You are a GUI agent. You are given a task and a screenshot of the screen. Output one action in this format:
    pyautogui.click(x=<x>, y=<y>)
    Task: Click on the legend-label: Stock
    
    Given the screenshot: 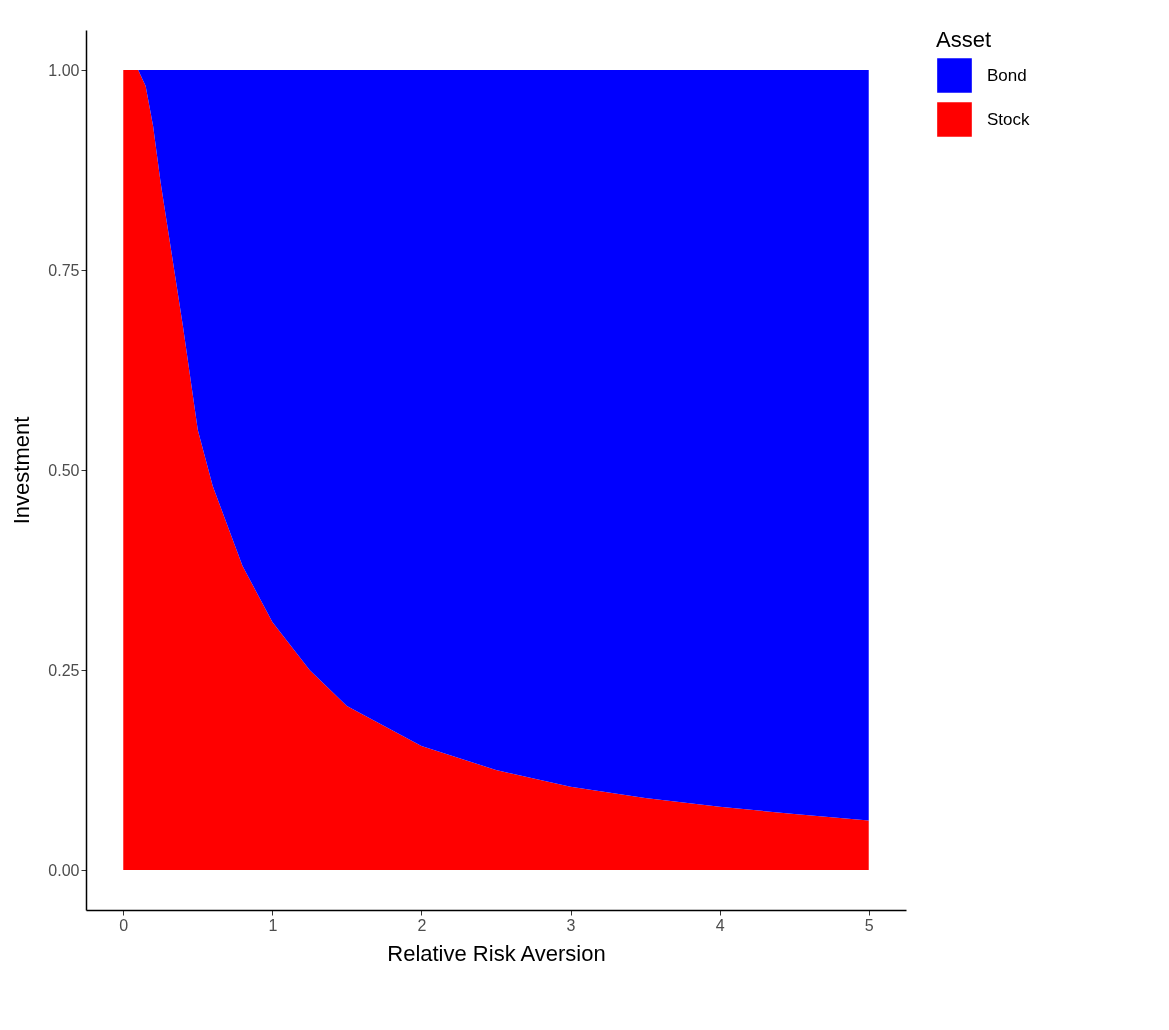 What is the action you would take?
    pyautogui.click(x=1009, y=119)
    